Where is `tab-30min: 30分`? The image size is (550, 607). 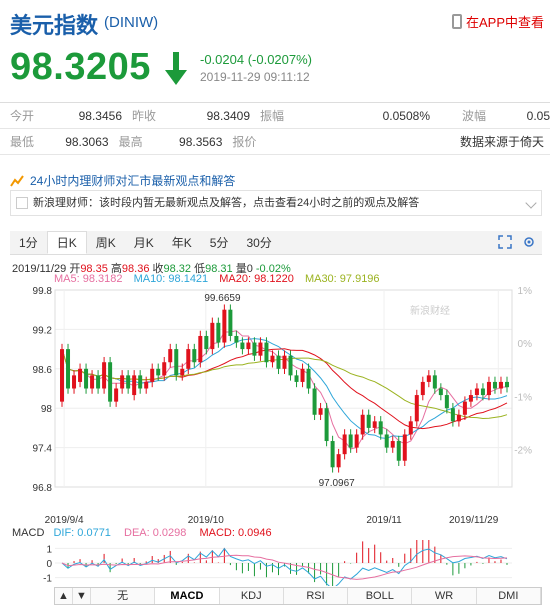
tab-30min: 30分 is located at coordinates (259, 243).